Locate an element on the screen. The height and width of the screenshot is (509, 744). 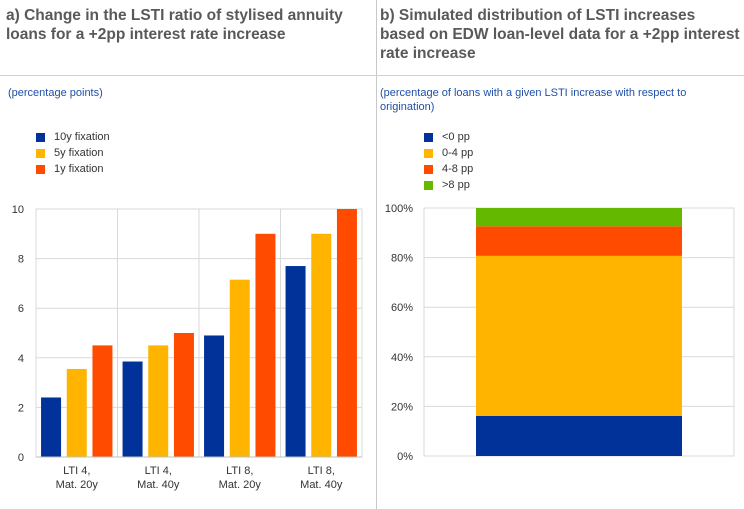
legend-label: 4-8 pp is located at coordinates (458, 169).